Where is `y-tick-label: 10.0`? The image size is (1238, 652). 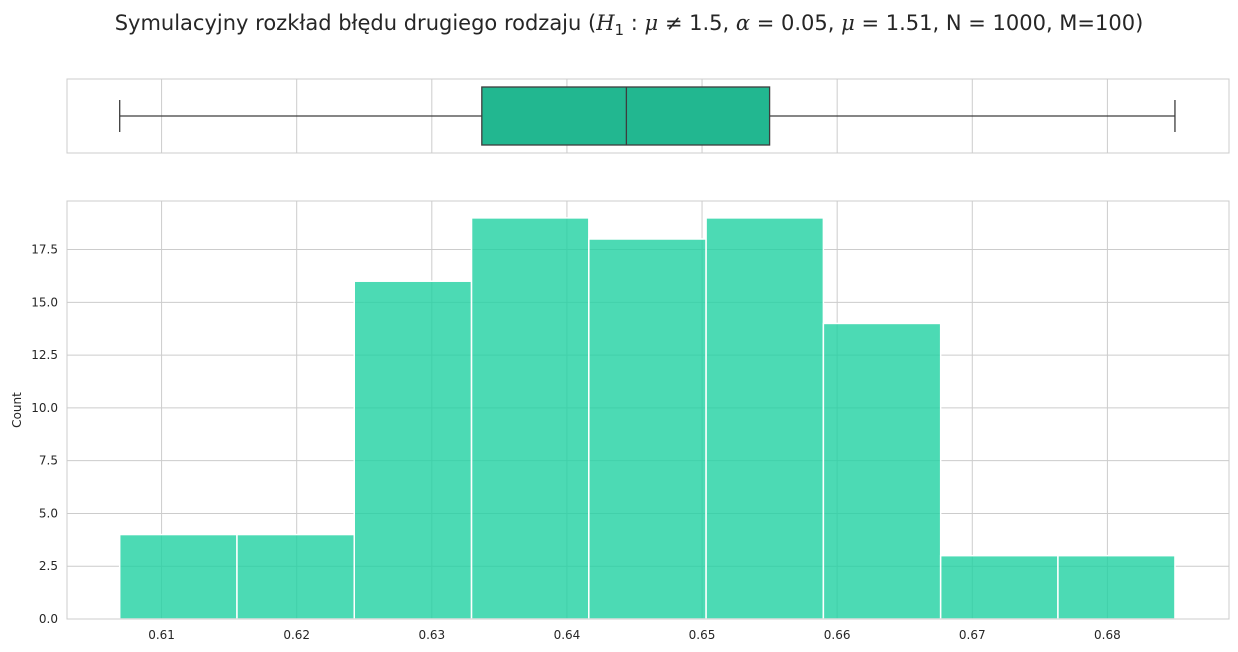
y-tick-label: 10.0 is located at coordinates (44, 408).